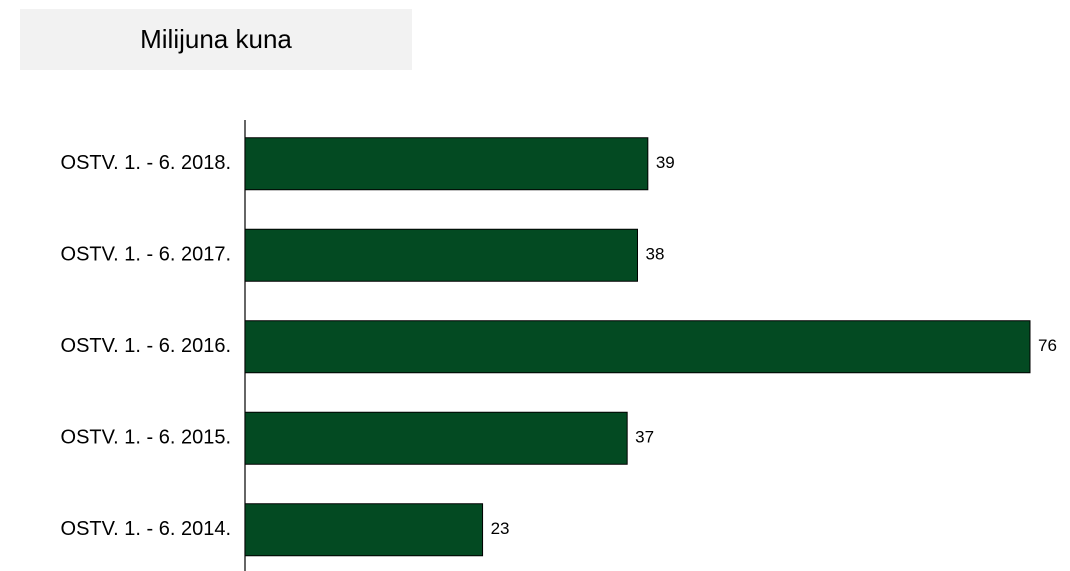 The image size is (1070, 571). What do you see at coordinates (500, 528) in the screenshot?
I see `value-label: 23` at bounding box center [500, 528].